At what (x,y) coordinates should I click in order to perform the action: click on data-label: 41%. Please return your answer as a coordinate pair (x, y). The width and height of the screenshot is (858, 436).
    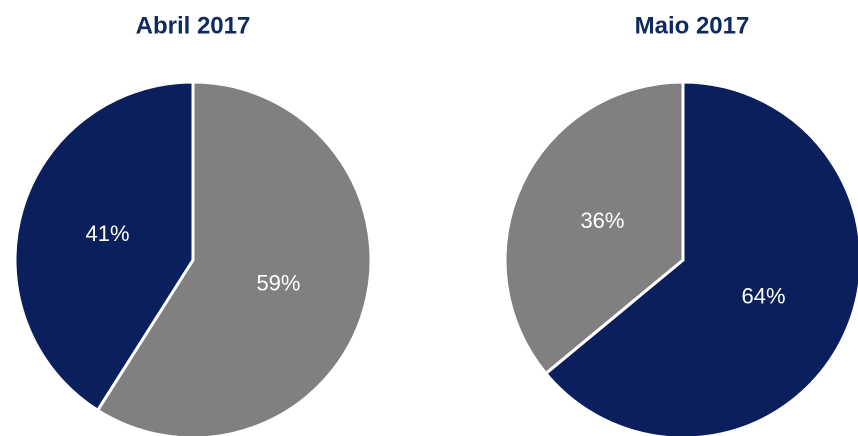
    Looking at the image, I should click on (108, 233).